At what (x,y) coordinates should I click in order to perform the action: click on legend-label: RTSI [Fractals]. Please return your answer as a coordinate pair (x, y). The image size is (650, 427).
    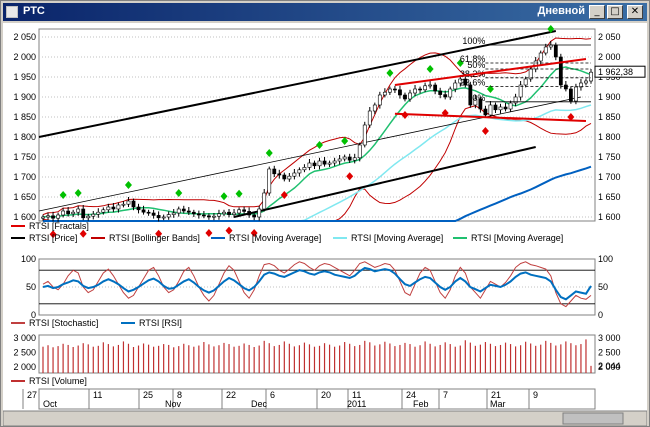
    Looking at the image, I should click on (59, 226).